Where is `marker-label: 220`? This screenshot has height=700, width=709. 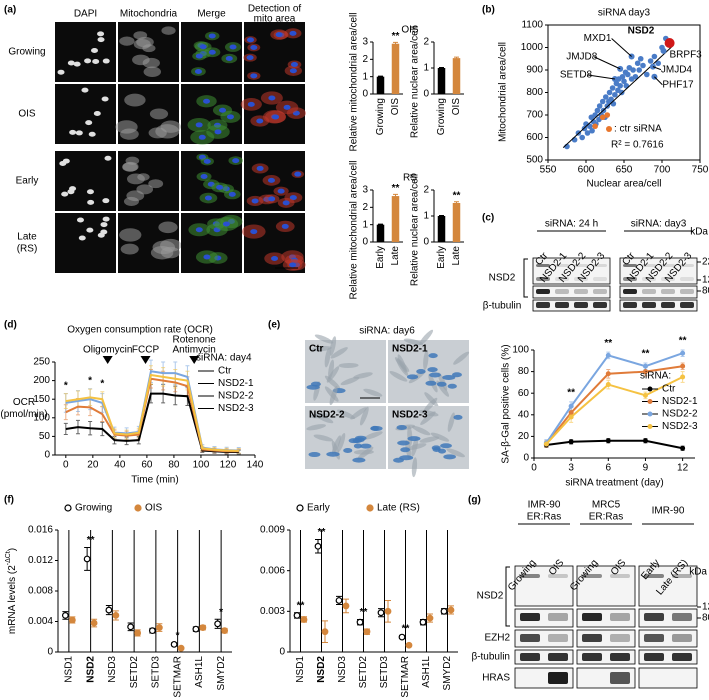 marker-label: 220 is located at coordinates (705, 262).